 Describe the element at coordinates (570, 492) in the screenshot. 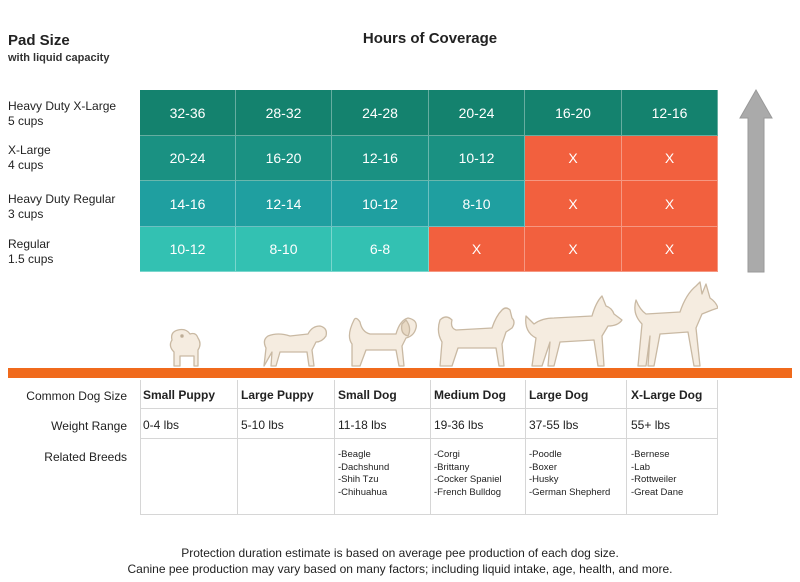

I see `breed-item: -German Shepherd` at that location.